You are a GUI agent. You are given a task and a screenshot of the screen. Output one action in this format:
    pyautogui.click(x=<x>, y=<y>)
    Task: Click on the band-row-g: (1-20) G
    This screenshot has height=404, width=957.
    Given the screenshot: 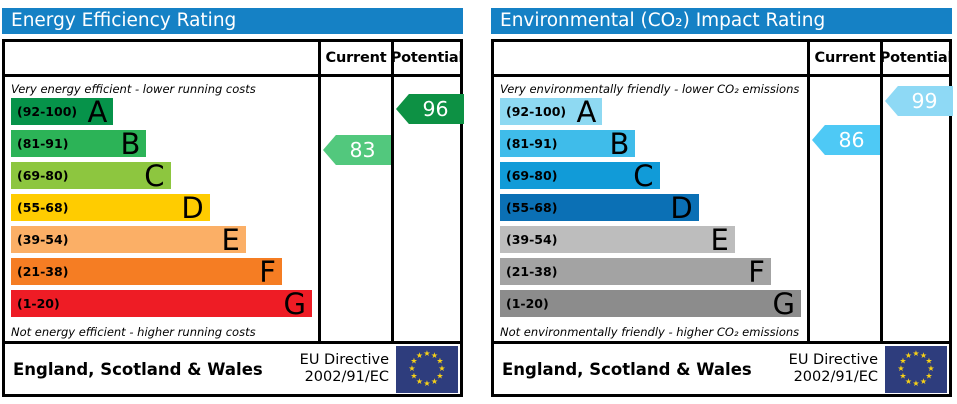 What is the action you would take?
    pyautogui.click(x=161, y=303)
    